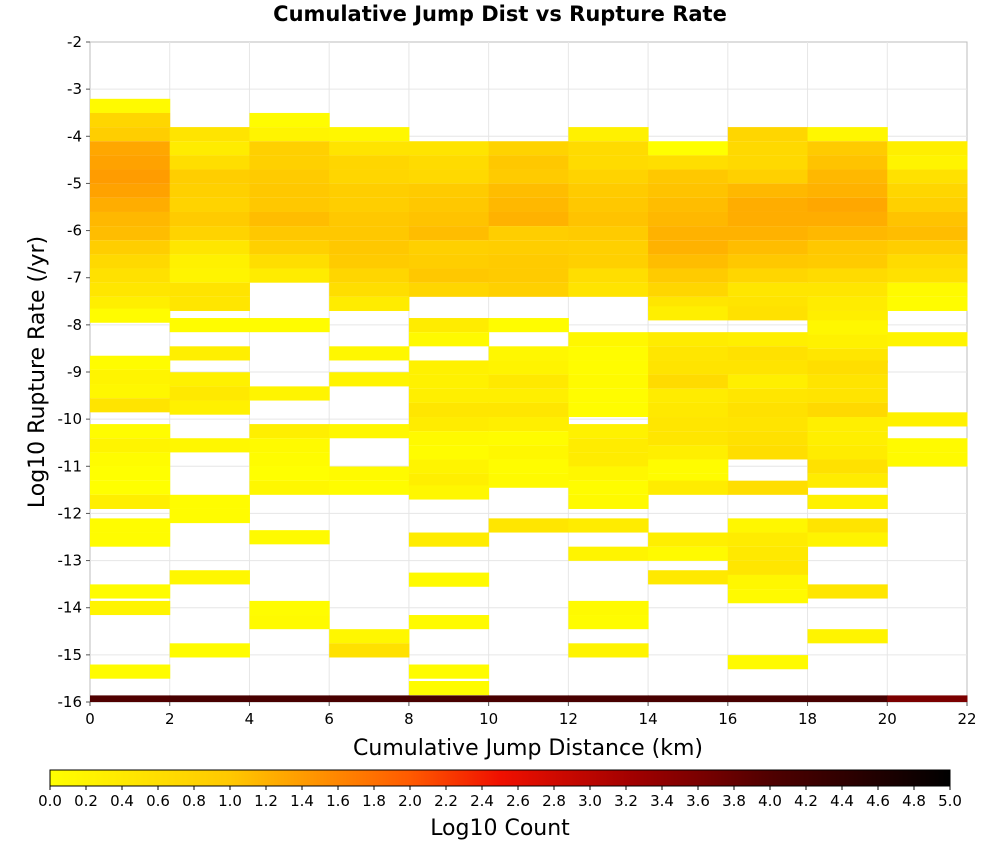  What do you see at coordinates (590, 801) in the screenshot?
I see `colorbar-tick-label: 3.0` at bounding box center [590, 801].